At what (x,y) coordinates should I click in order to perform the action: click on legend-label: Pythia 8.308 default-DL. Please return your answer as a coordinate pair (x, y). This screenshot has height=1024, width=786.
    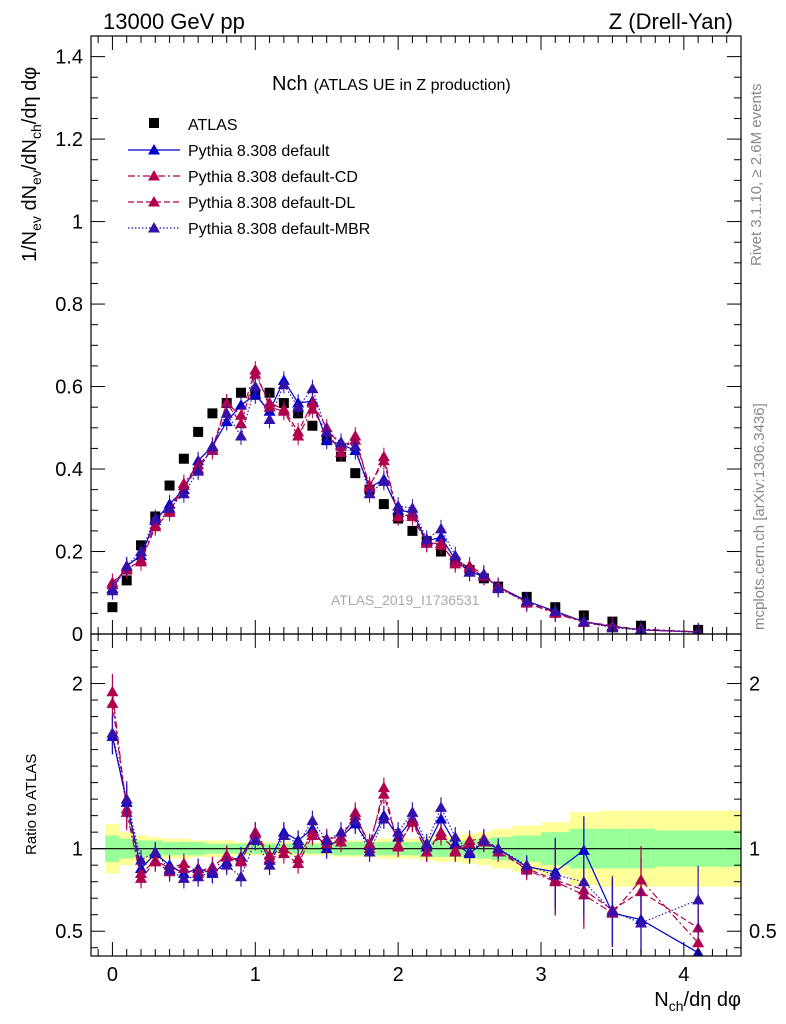
    Looking at the image, I should click on (271, 203).